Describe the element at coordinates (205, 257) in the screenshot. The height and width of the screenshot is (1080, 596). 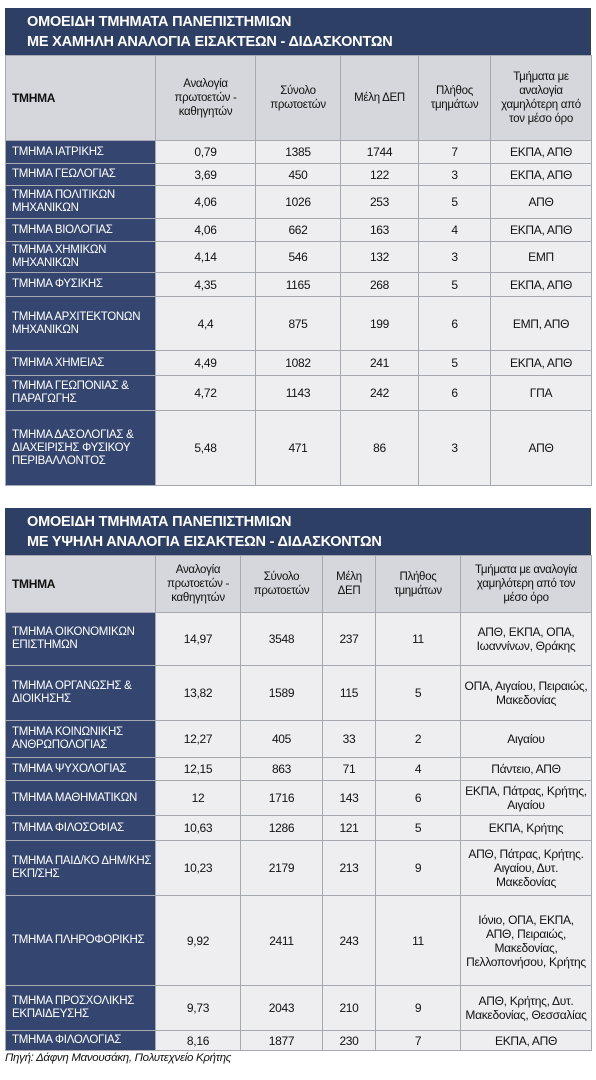
I see `value-cell: 4,14` at that location.